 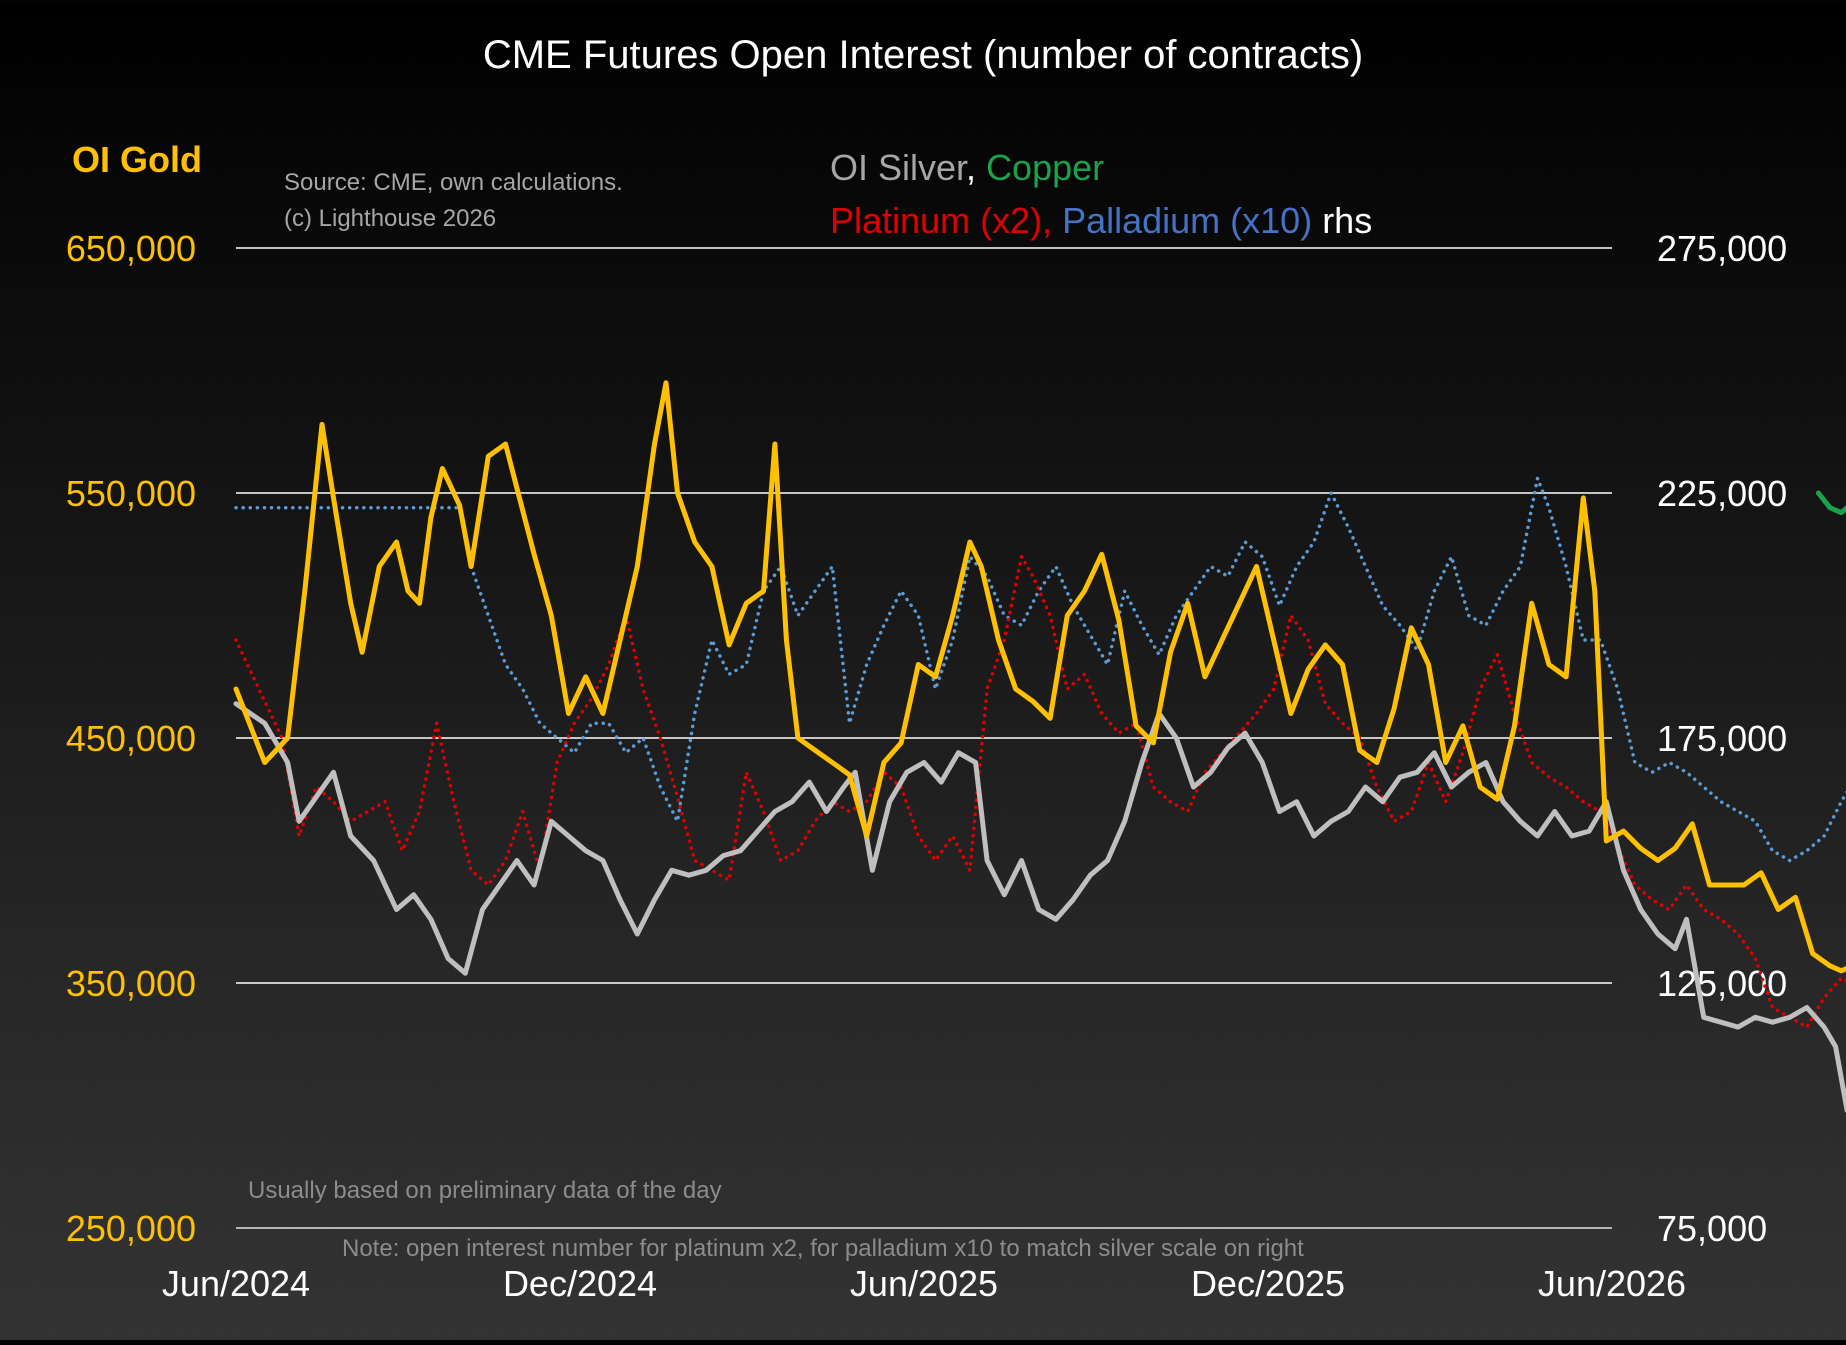 What do you see at coordinates (1187, 220) in the screenshot?
I see `right-axis-label-part: Palladium (x10)` at bounding box center [1187, 220].